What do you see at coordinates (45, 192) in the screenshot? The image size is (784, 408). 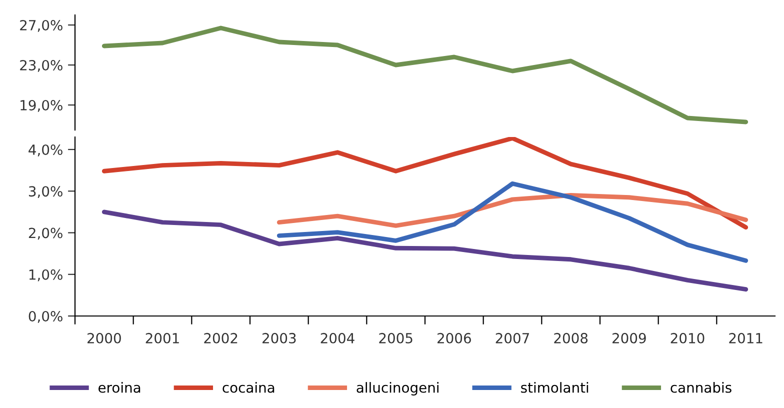 I see `y-tick-label: 3,0%` at bounding box center [45, 192].